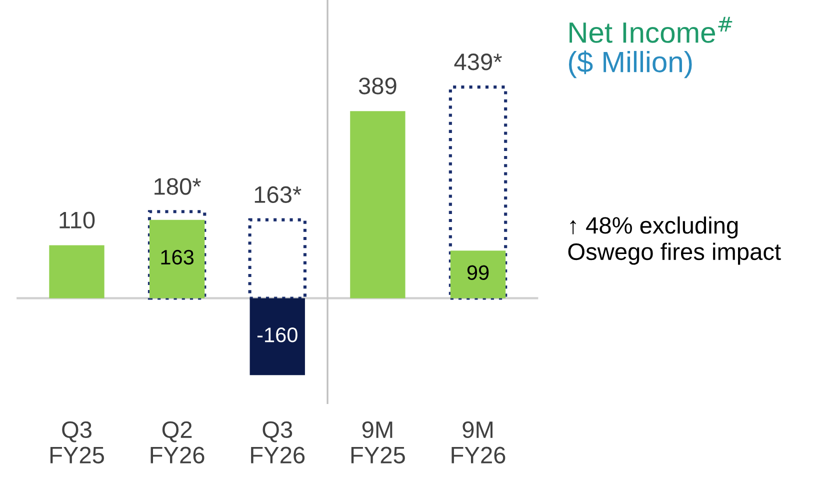 The height and width of the screenshot is (481, 828). Describe the element at coordinates (378, 442) in the screenshot. I see `x-tick-label: 9M FY25` at that location.